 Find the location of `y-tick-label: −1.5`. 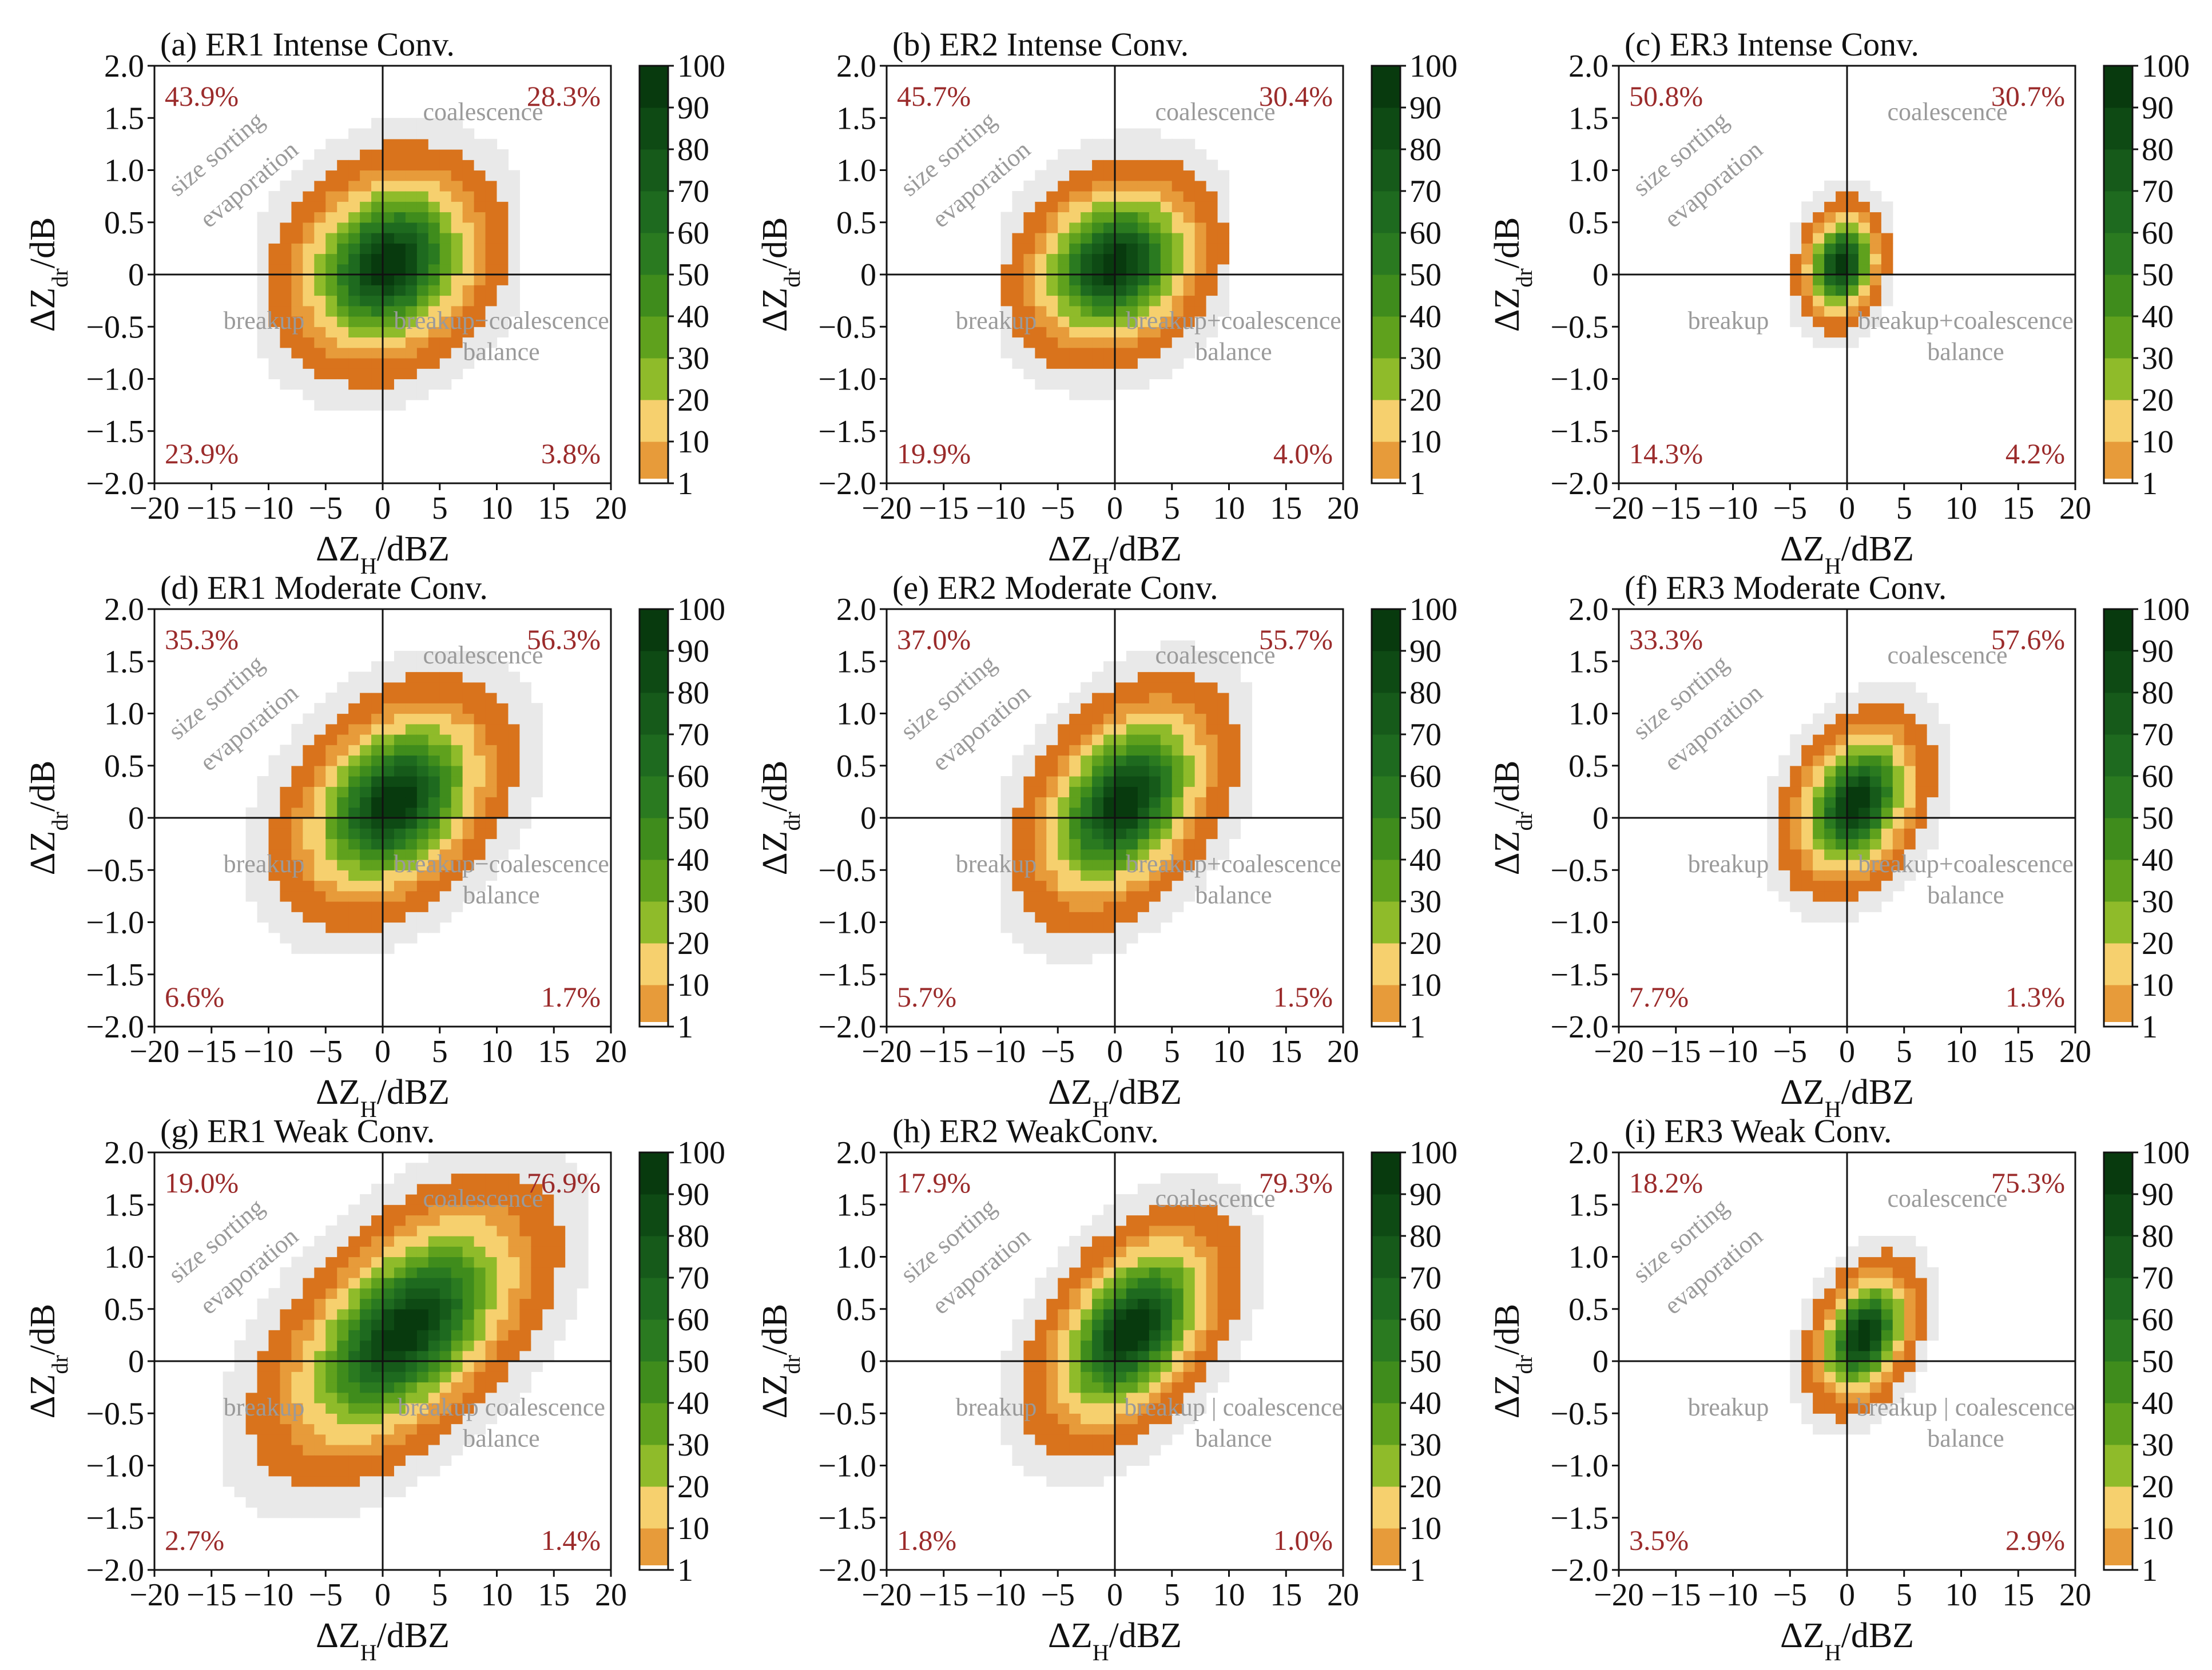

y-tick-label: −1.5 is located at coordinates (847, 975).